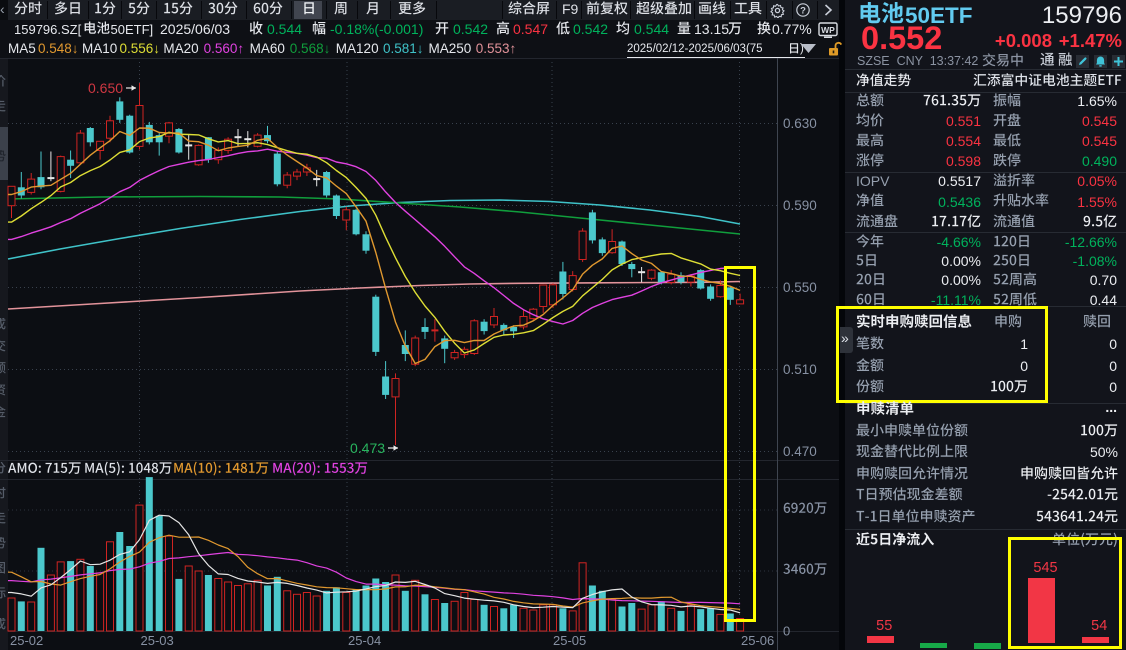 This screenshot has height=650, width=1126. What do you see at coordinates (800, 451) in the screenshot?
I see `svg-text: 0.470` at bounding box center [800, 451].